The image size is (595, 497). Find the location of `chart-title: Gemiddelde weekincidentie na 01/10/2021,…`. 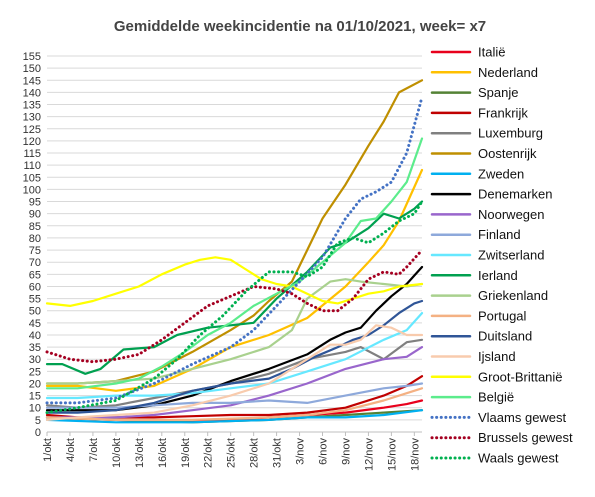

chart-title: Gemiddelde weekincidentie na 01/10/2021,… is located at coordinates (300, 26).